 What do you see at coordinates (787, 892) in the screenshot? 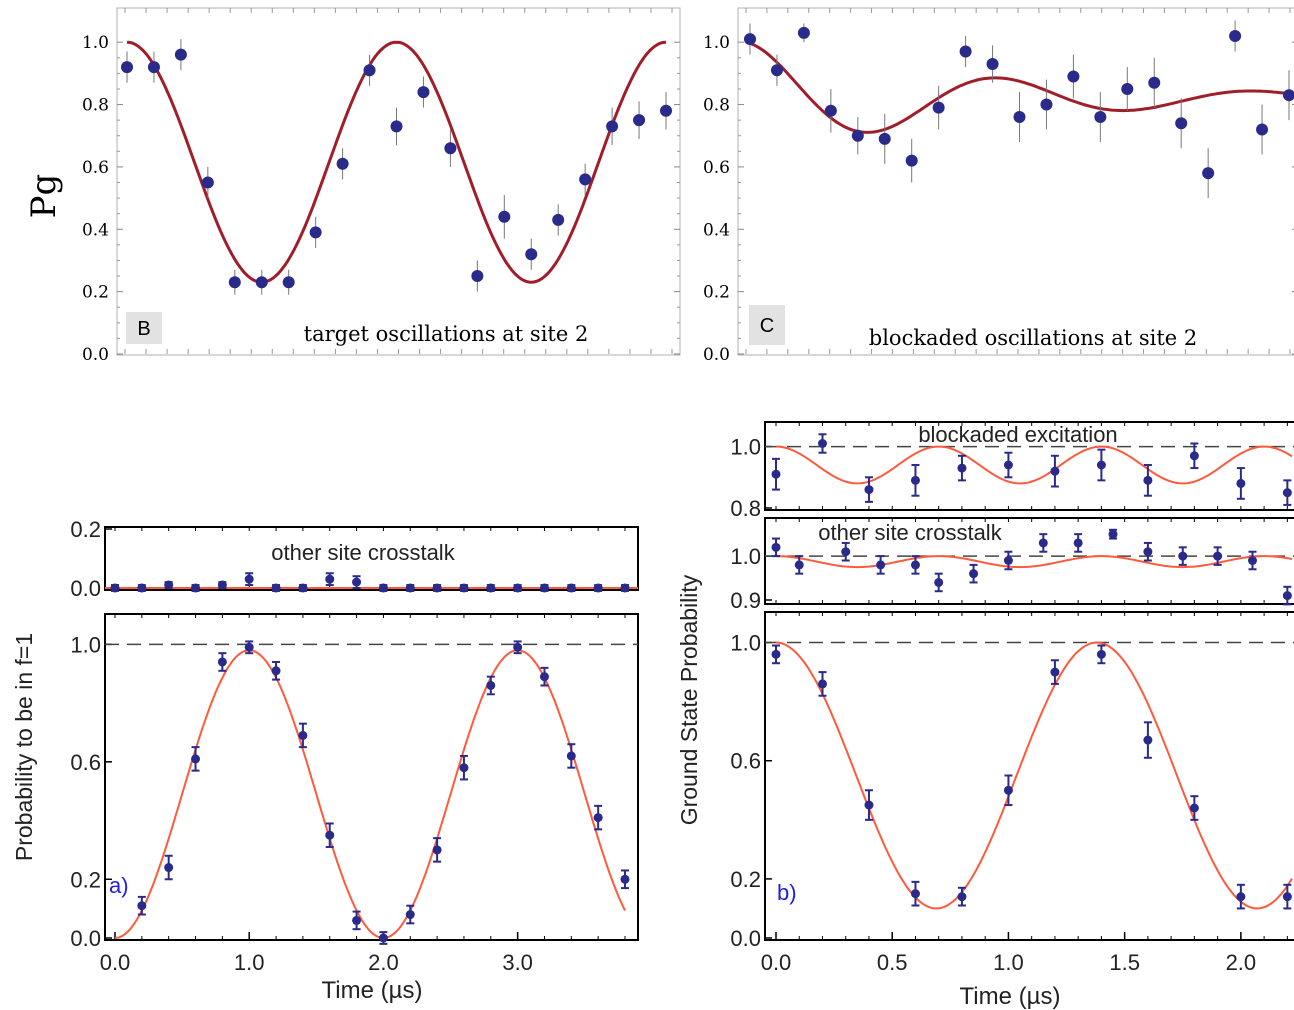
I see `panel-b-label: b)` at bounding box center [787, 892].